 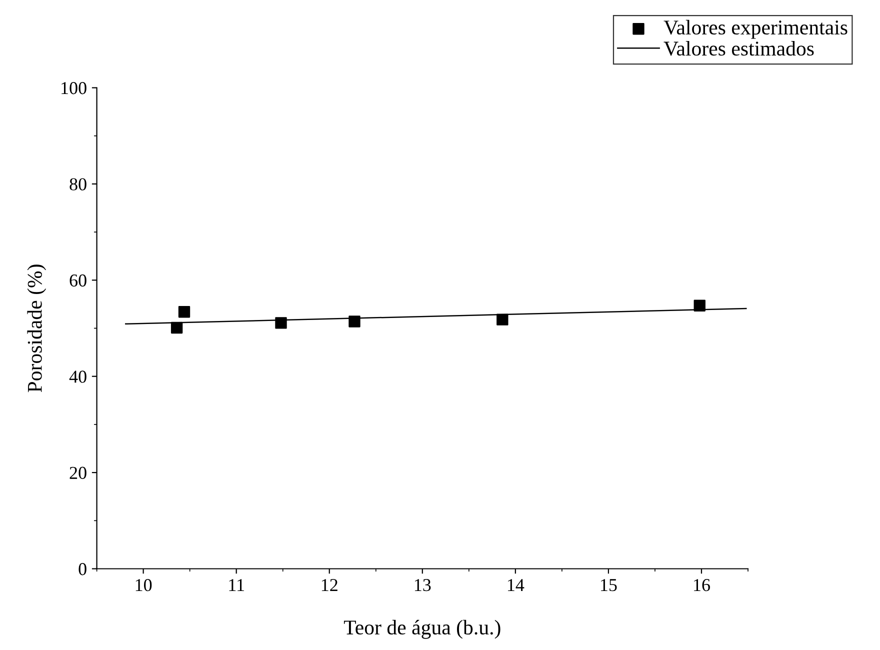 I want to click on x-tick-label: 14, so click(x=516, y=585).